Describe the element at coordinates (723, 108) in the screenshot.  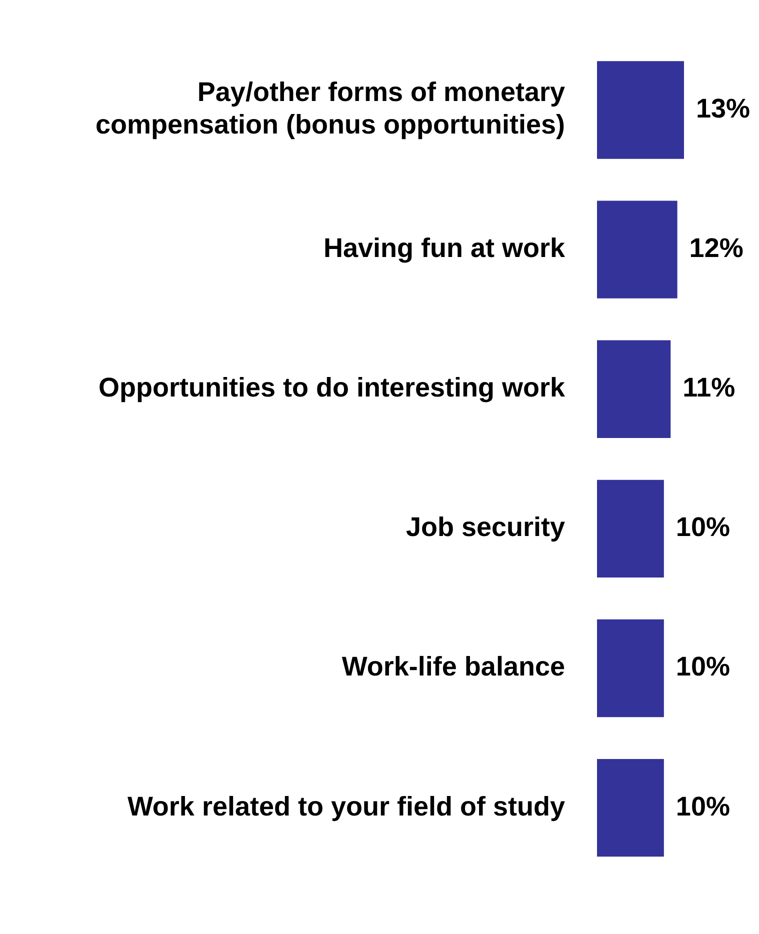
I see `data-label: 13%` at that location.